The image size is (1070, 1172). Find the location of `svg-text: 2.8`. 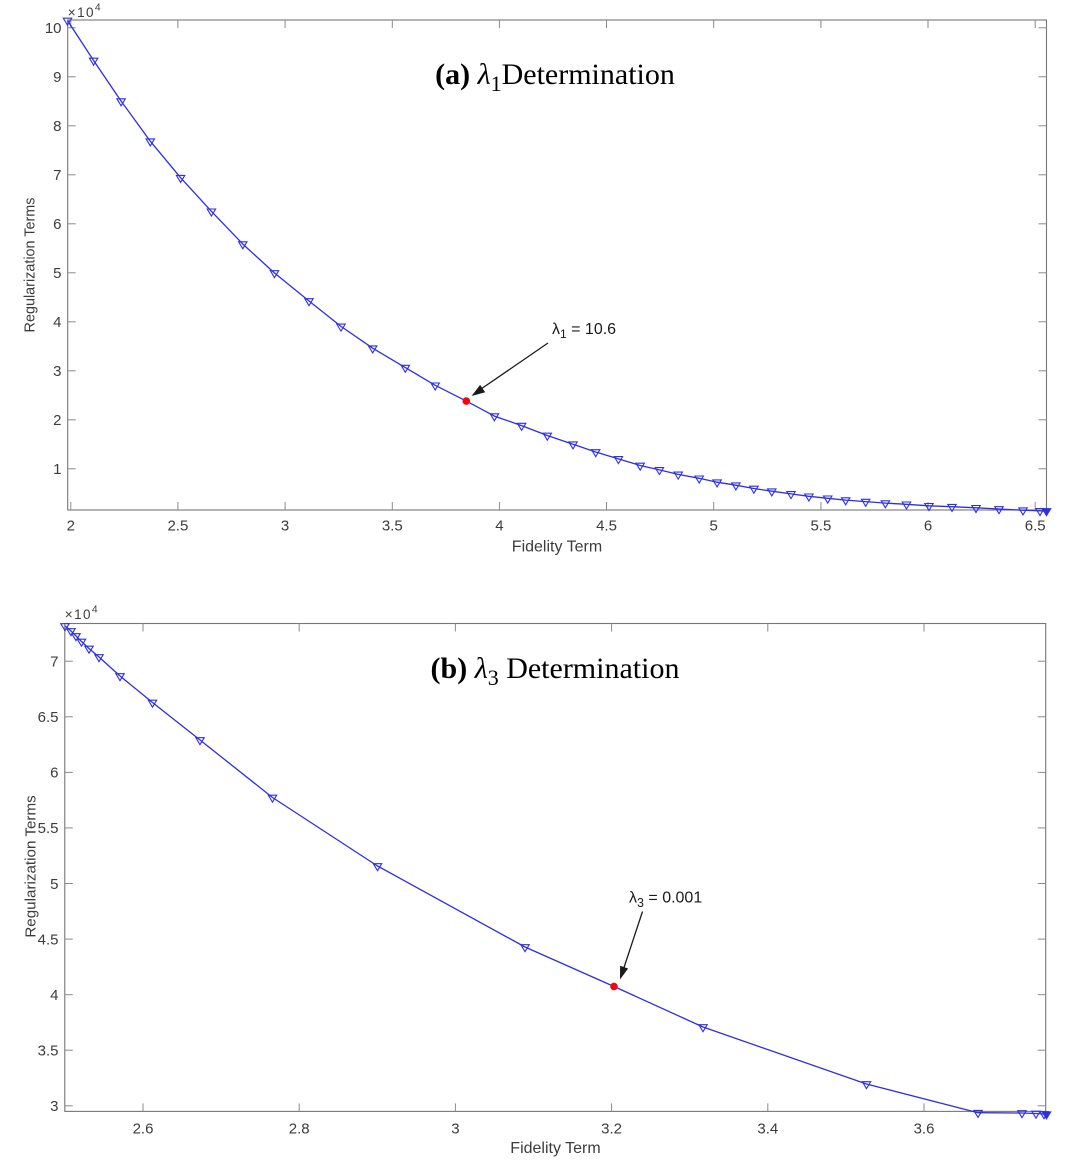

svg-text: 2.8 is located at coordinates (299, 1129).